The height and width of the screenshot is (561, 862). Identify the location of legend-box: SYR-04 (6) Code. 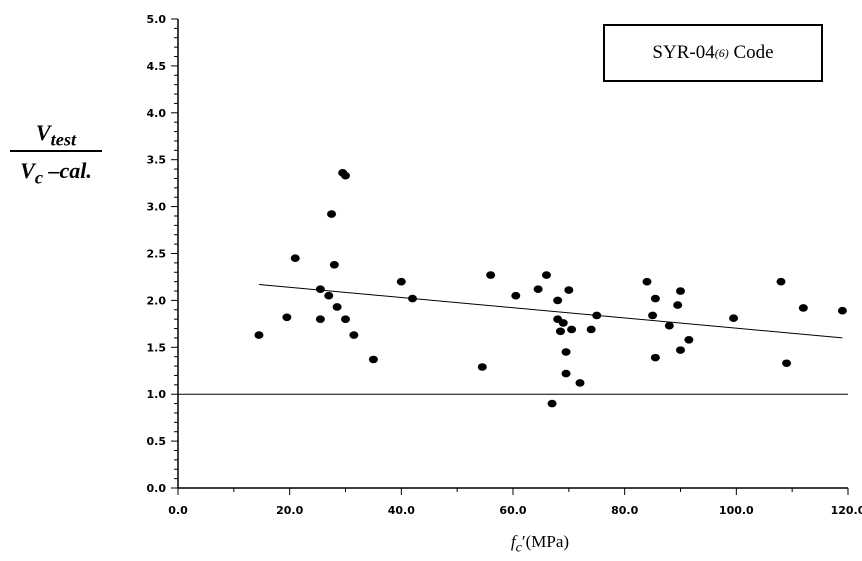
(713, 53).